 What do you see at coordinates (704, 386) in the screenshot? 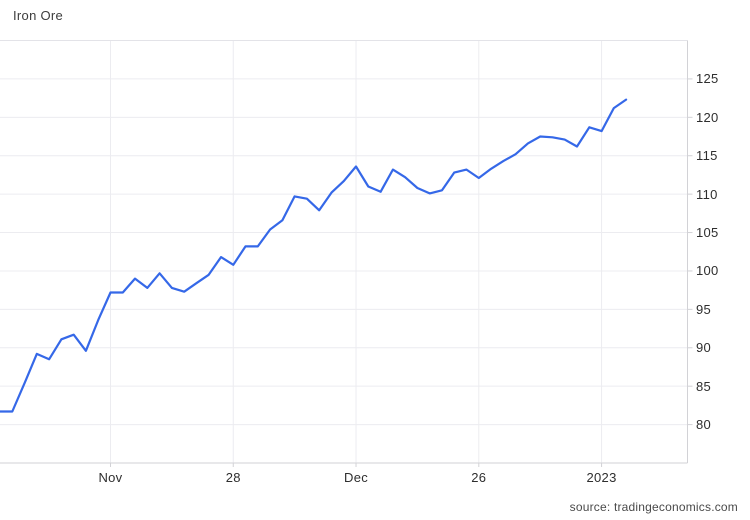
I see `y-tick-label: 85` at bounding box center [704, 386].